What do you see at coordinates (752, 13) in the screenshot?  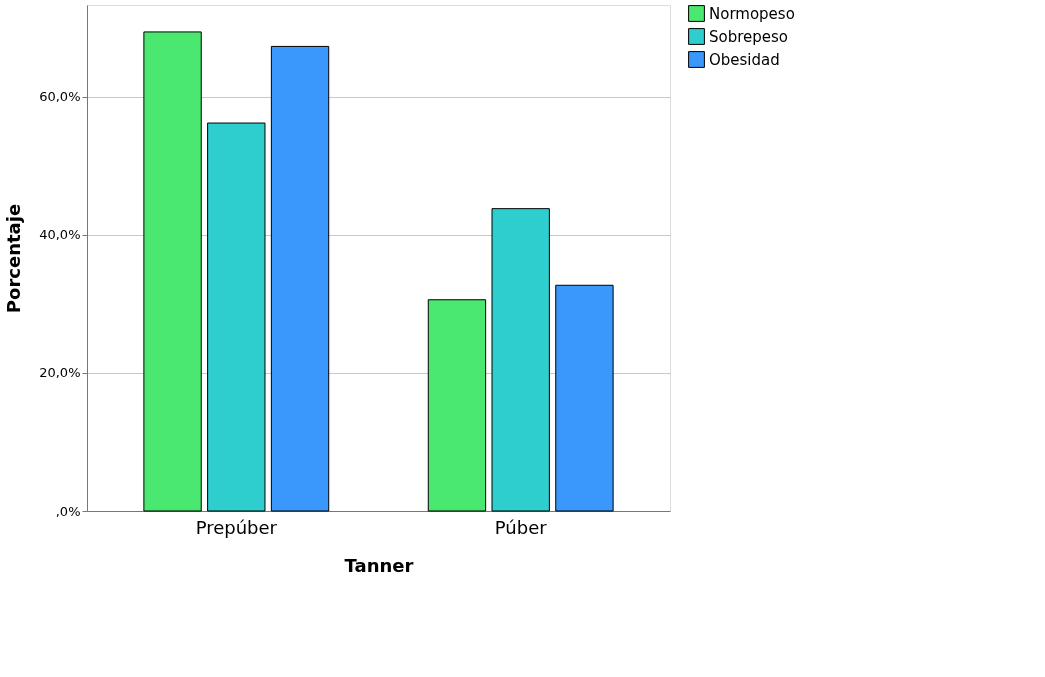 I see `legend-label: Normopeso` at bounding box center [752, 13].